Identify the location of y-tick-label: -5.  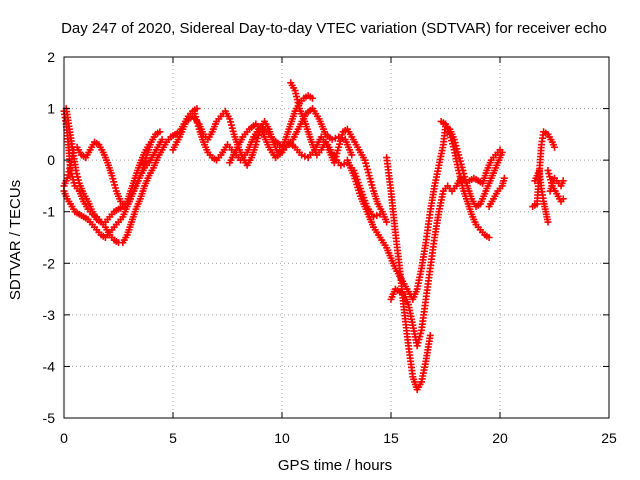
(49, 418).